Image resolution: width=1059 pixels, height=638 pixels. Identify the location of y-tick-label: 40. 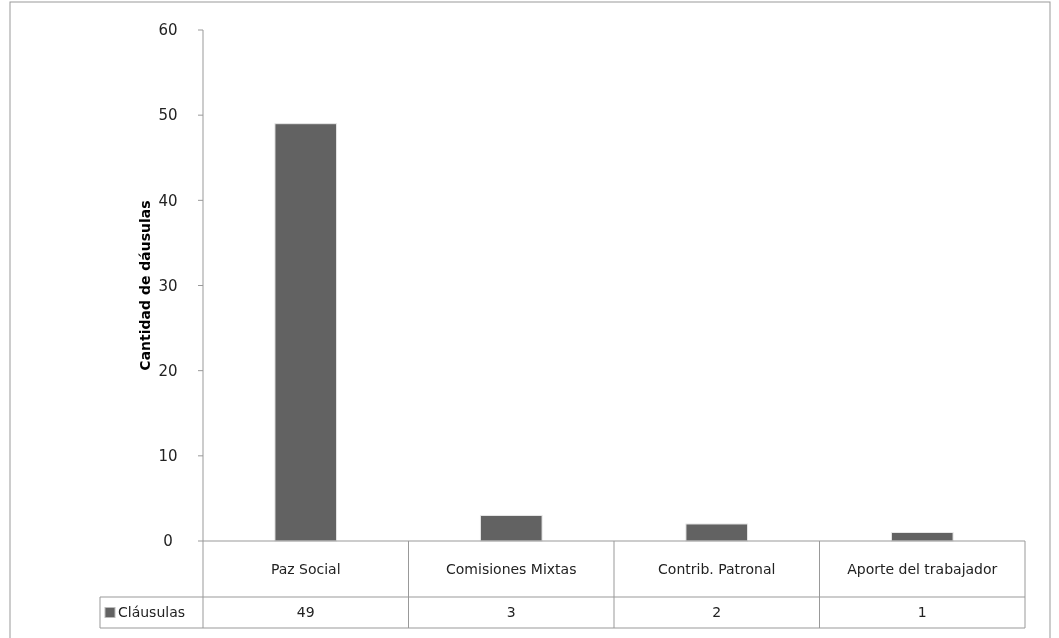
(168, 200).